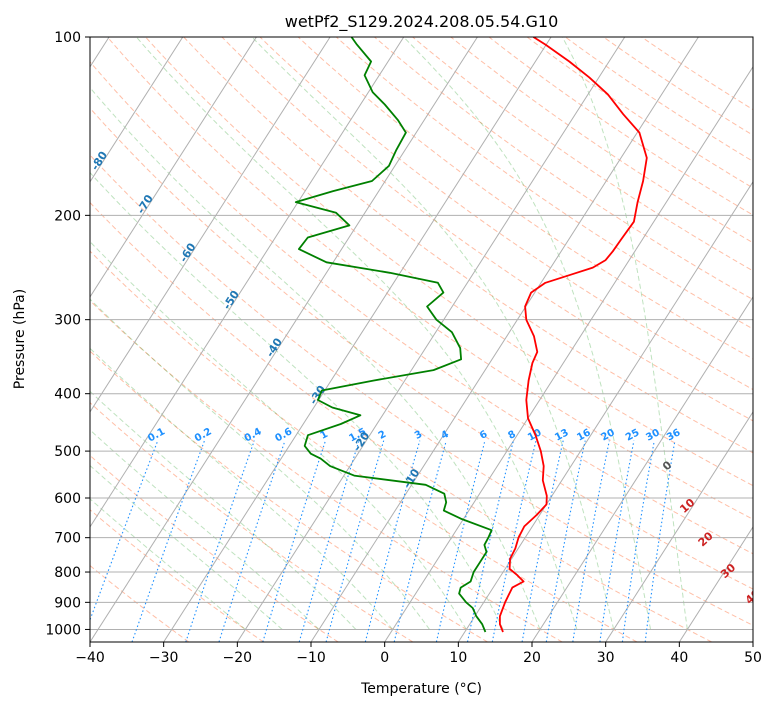  What do you see at coordinates (20, 339) in the screenshot?
I see `y-axis-label: Pressure (hPa)` at bounding box center [20, 339].